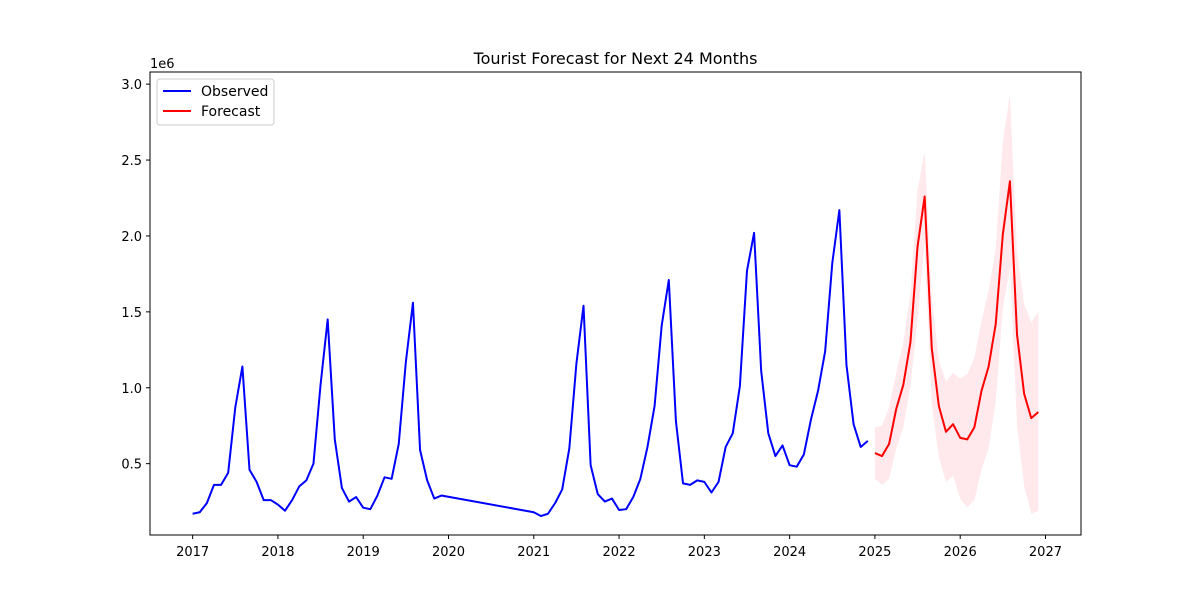  Describe the element at coordinates (448, 552) in the screenshot. I see `x-tick-label: 2020` at that location.